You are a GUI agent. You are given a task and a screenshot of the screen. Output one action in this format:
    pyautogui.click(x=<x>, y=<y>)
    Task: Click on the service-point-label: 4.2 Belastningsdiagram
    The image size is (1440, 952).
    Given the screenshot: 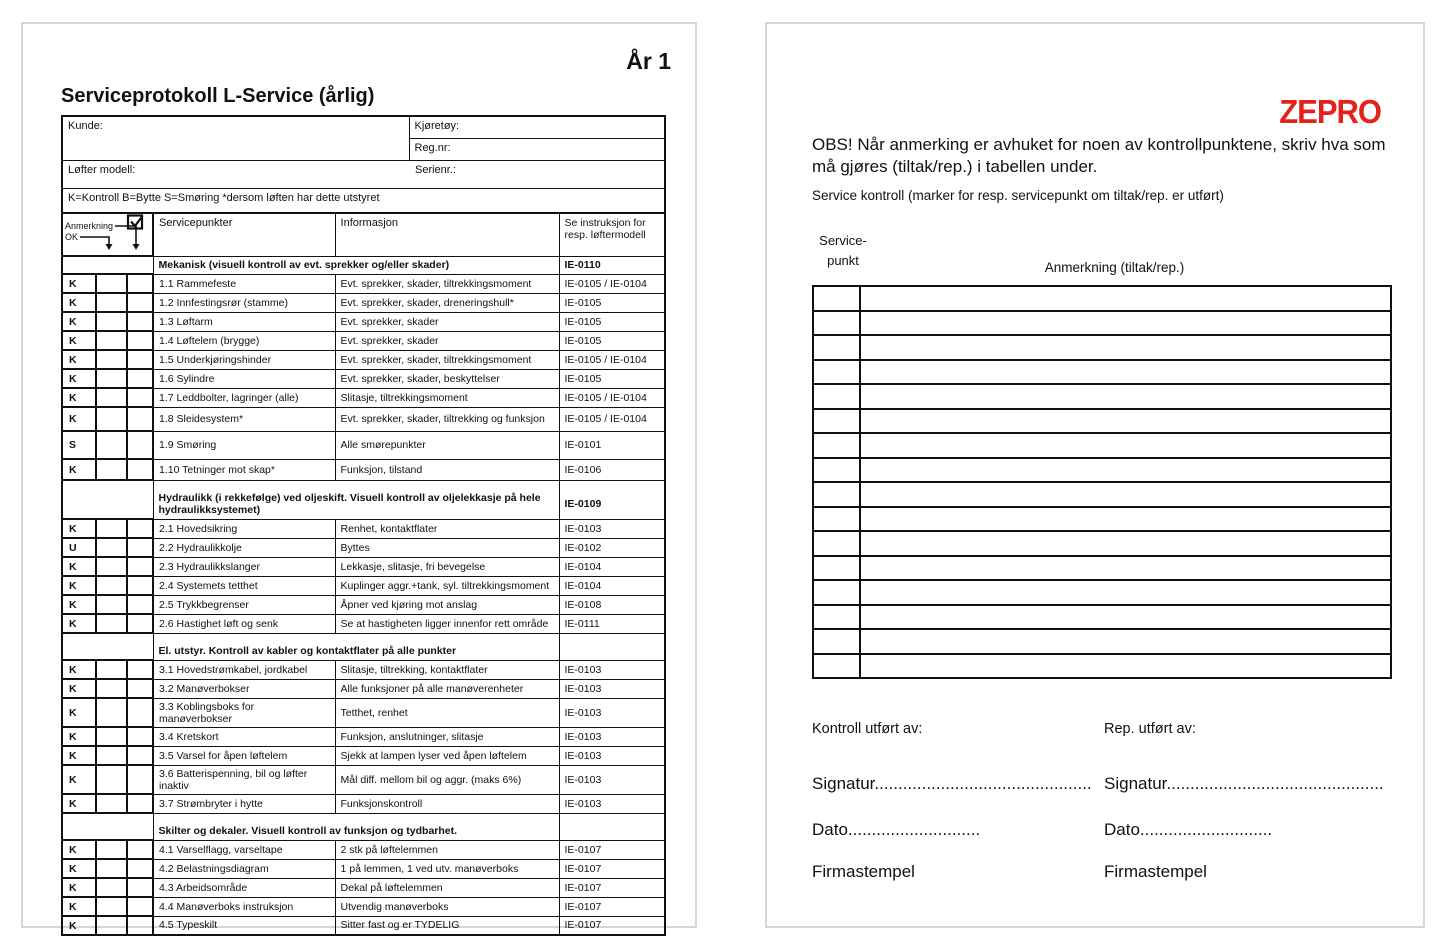 What is the action you would take?
    pyautogui.click(x=244, y=868)
    